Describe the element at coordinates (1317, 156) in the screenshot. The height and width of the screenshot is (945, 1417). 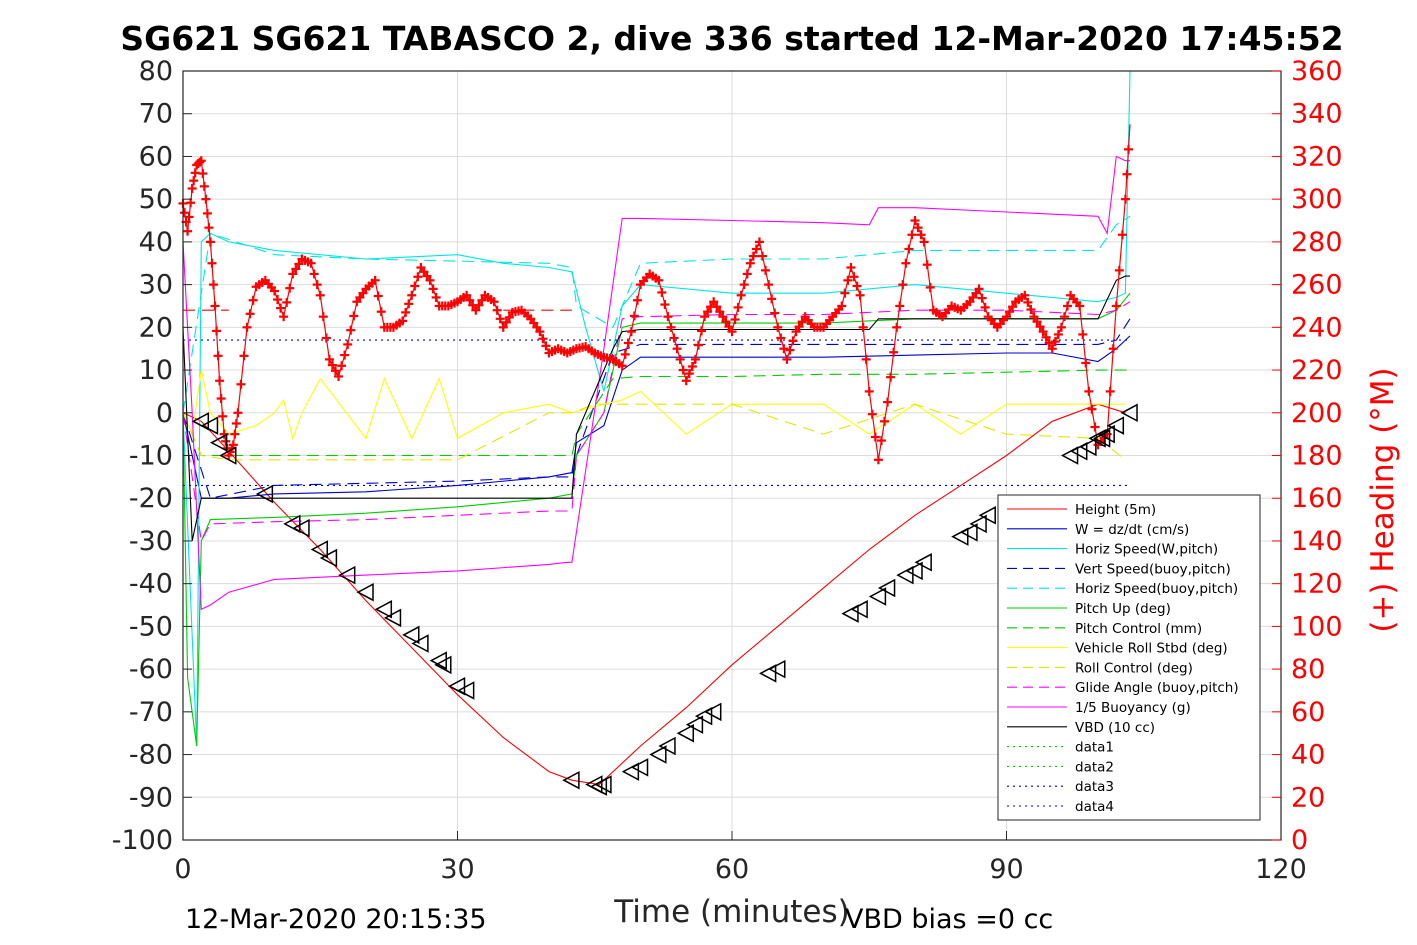
I see `right-tick-label: 320` at that location.